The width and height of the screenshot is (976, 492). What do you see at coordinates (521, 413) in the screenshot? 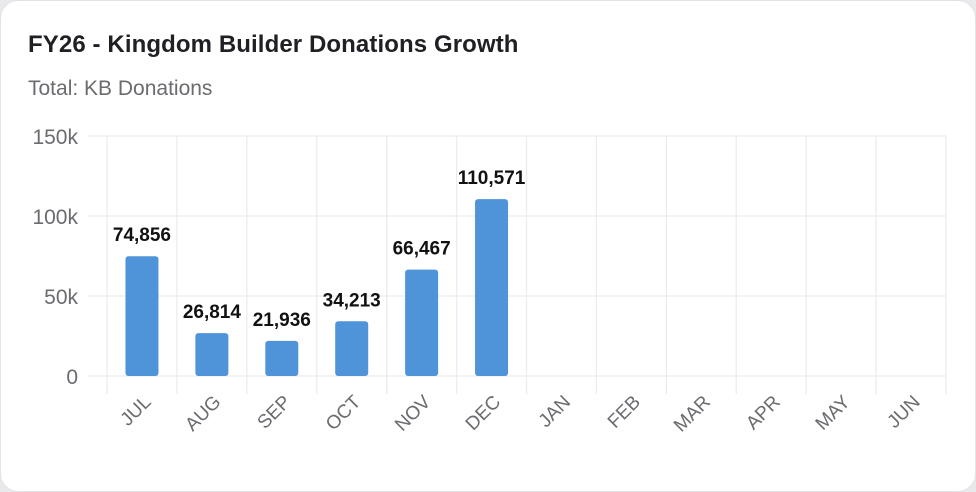
I see `x-axis-ticks: JUL AUG SEP OCT NOV DEC JAN FEB MAR APR MAY JUN` at bounding box center [521, 413].